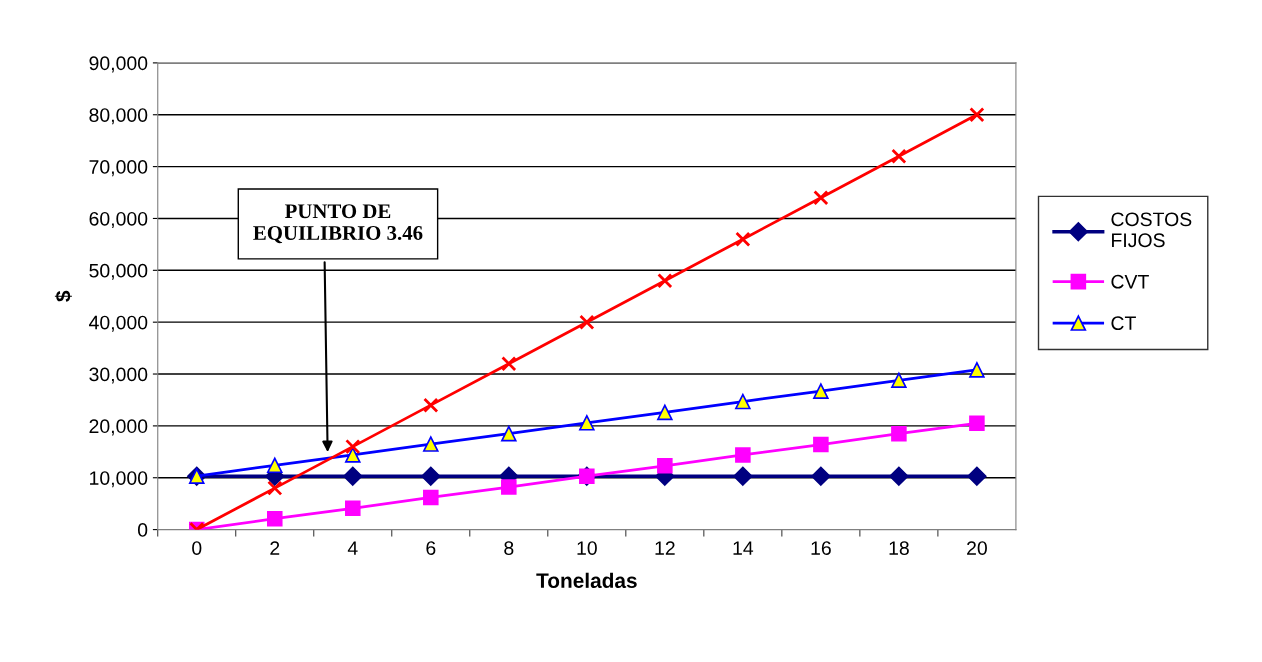 Image resolution: width=1262 pixels, height=662 pixels. What do you see at coordinates (1130, 281) in the screenshot?
I see `legend-label: CVT` at bounding box center [1130, 281].